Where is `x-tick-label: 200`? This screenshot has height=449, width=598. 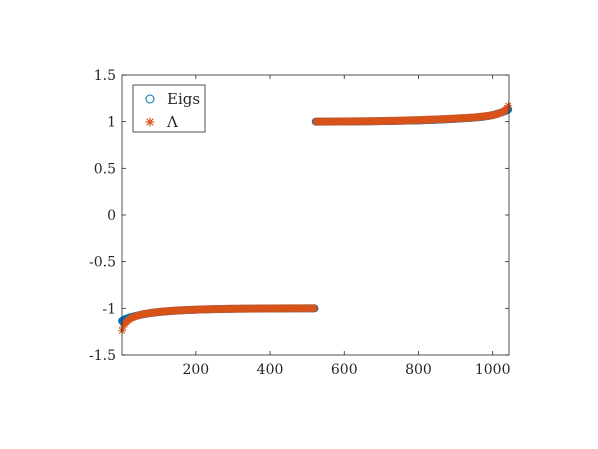 x-tick-label: 200 is located at coordinates (195, 370).